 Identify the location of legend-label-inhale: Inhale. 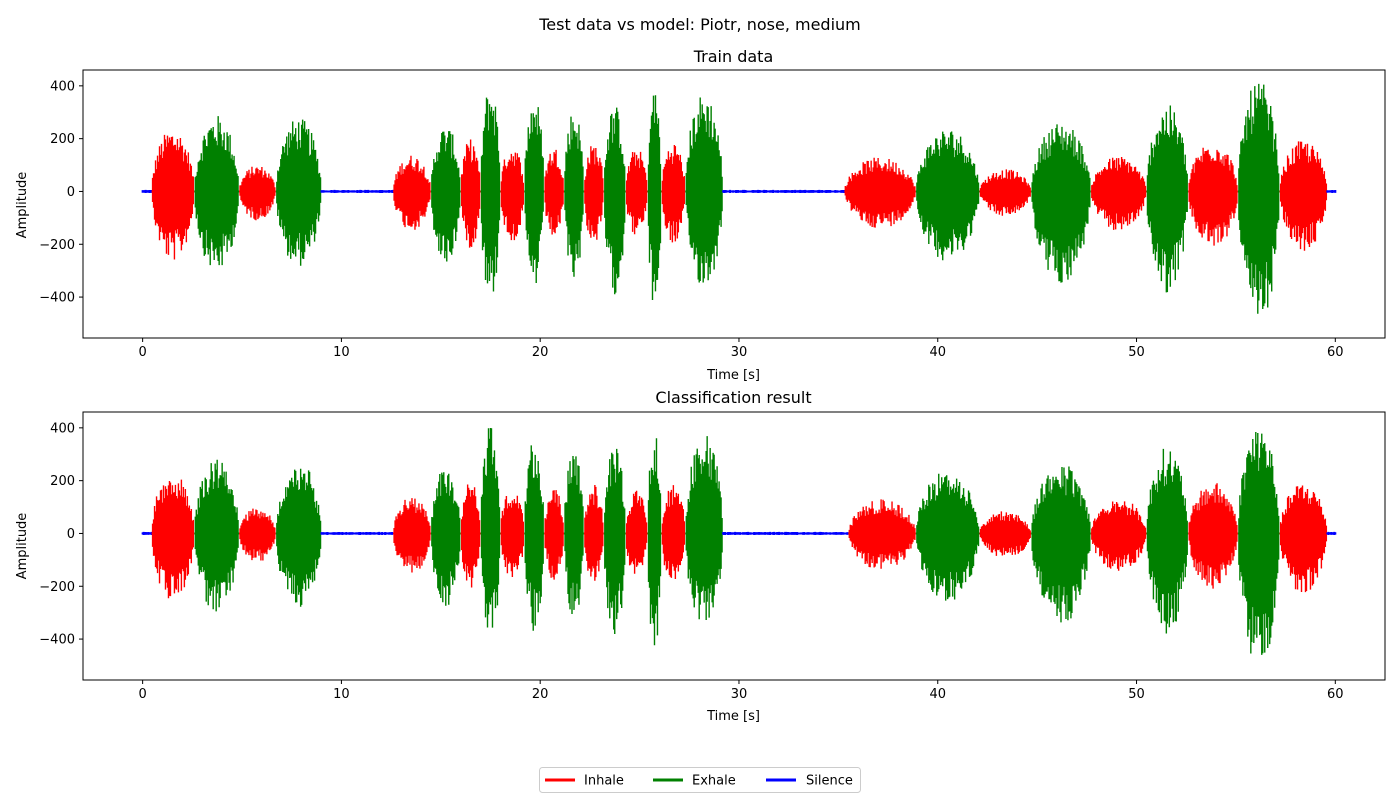
(604, 781).